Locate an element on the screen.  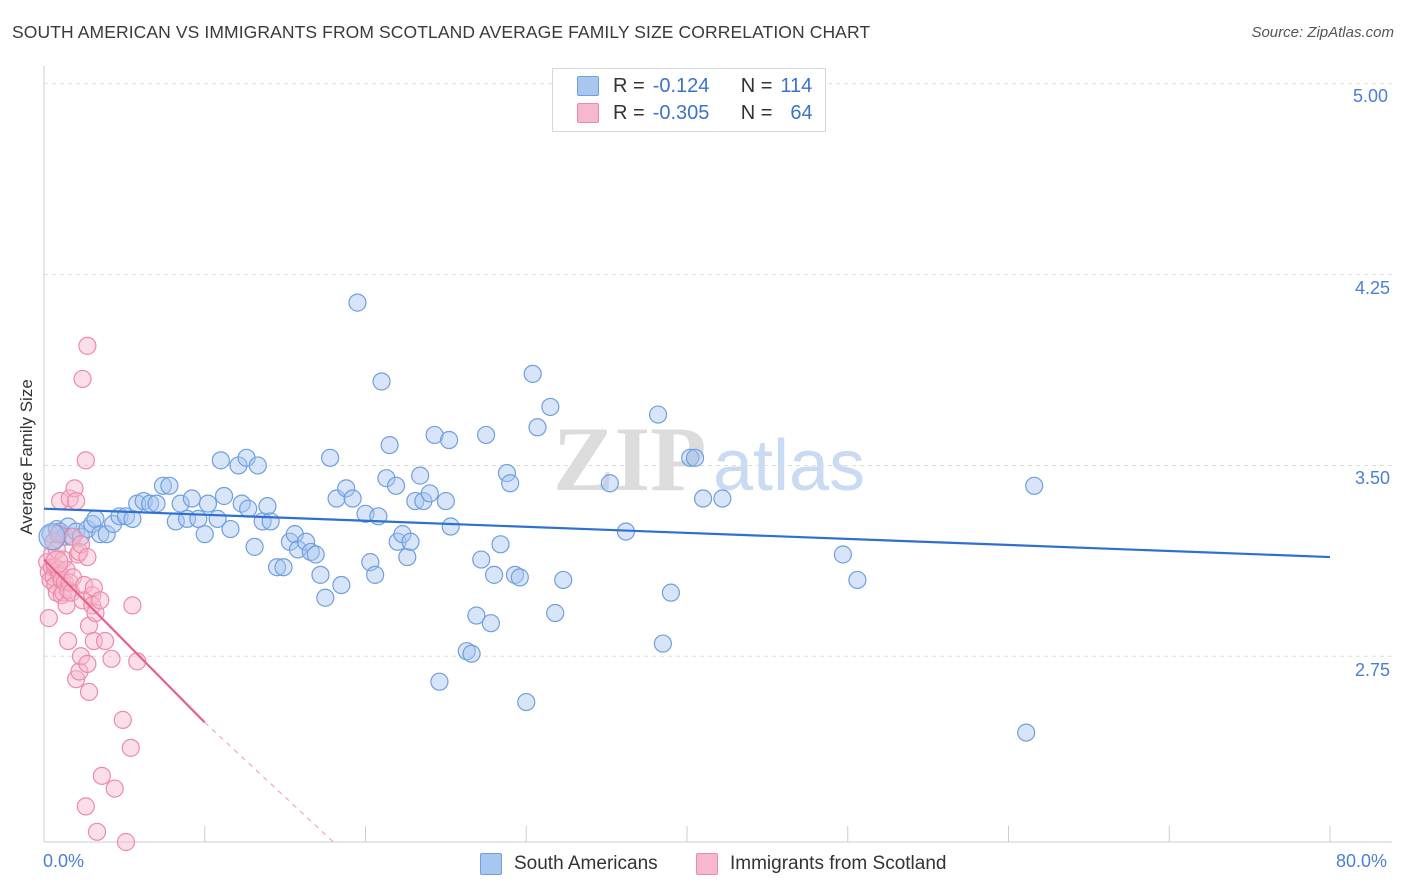
legend-row-scotland: R = -0.305 N = 64 is located at coordinates (695, 113).